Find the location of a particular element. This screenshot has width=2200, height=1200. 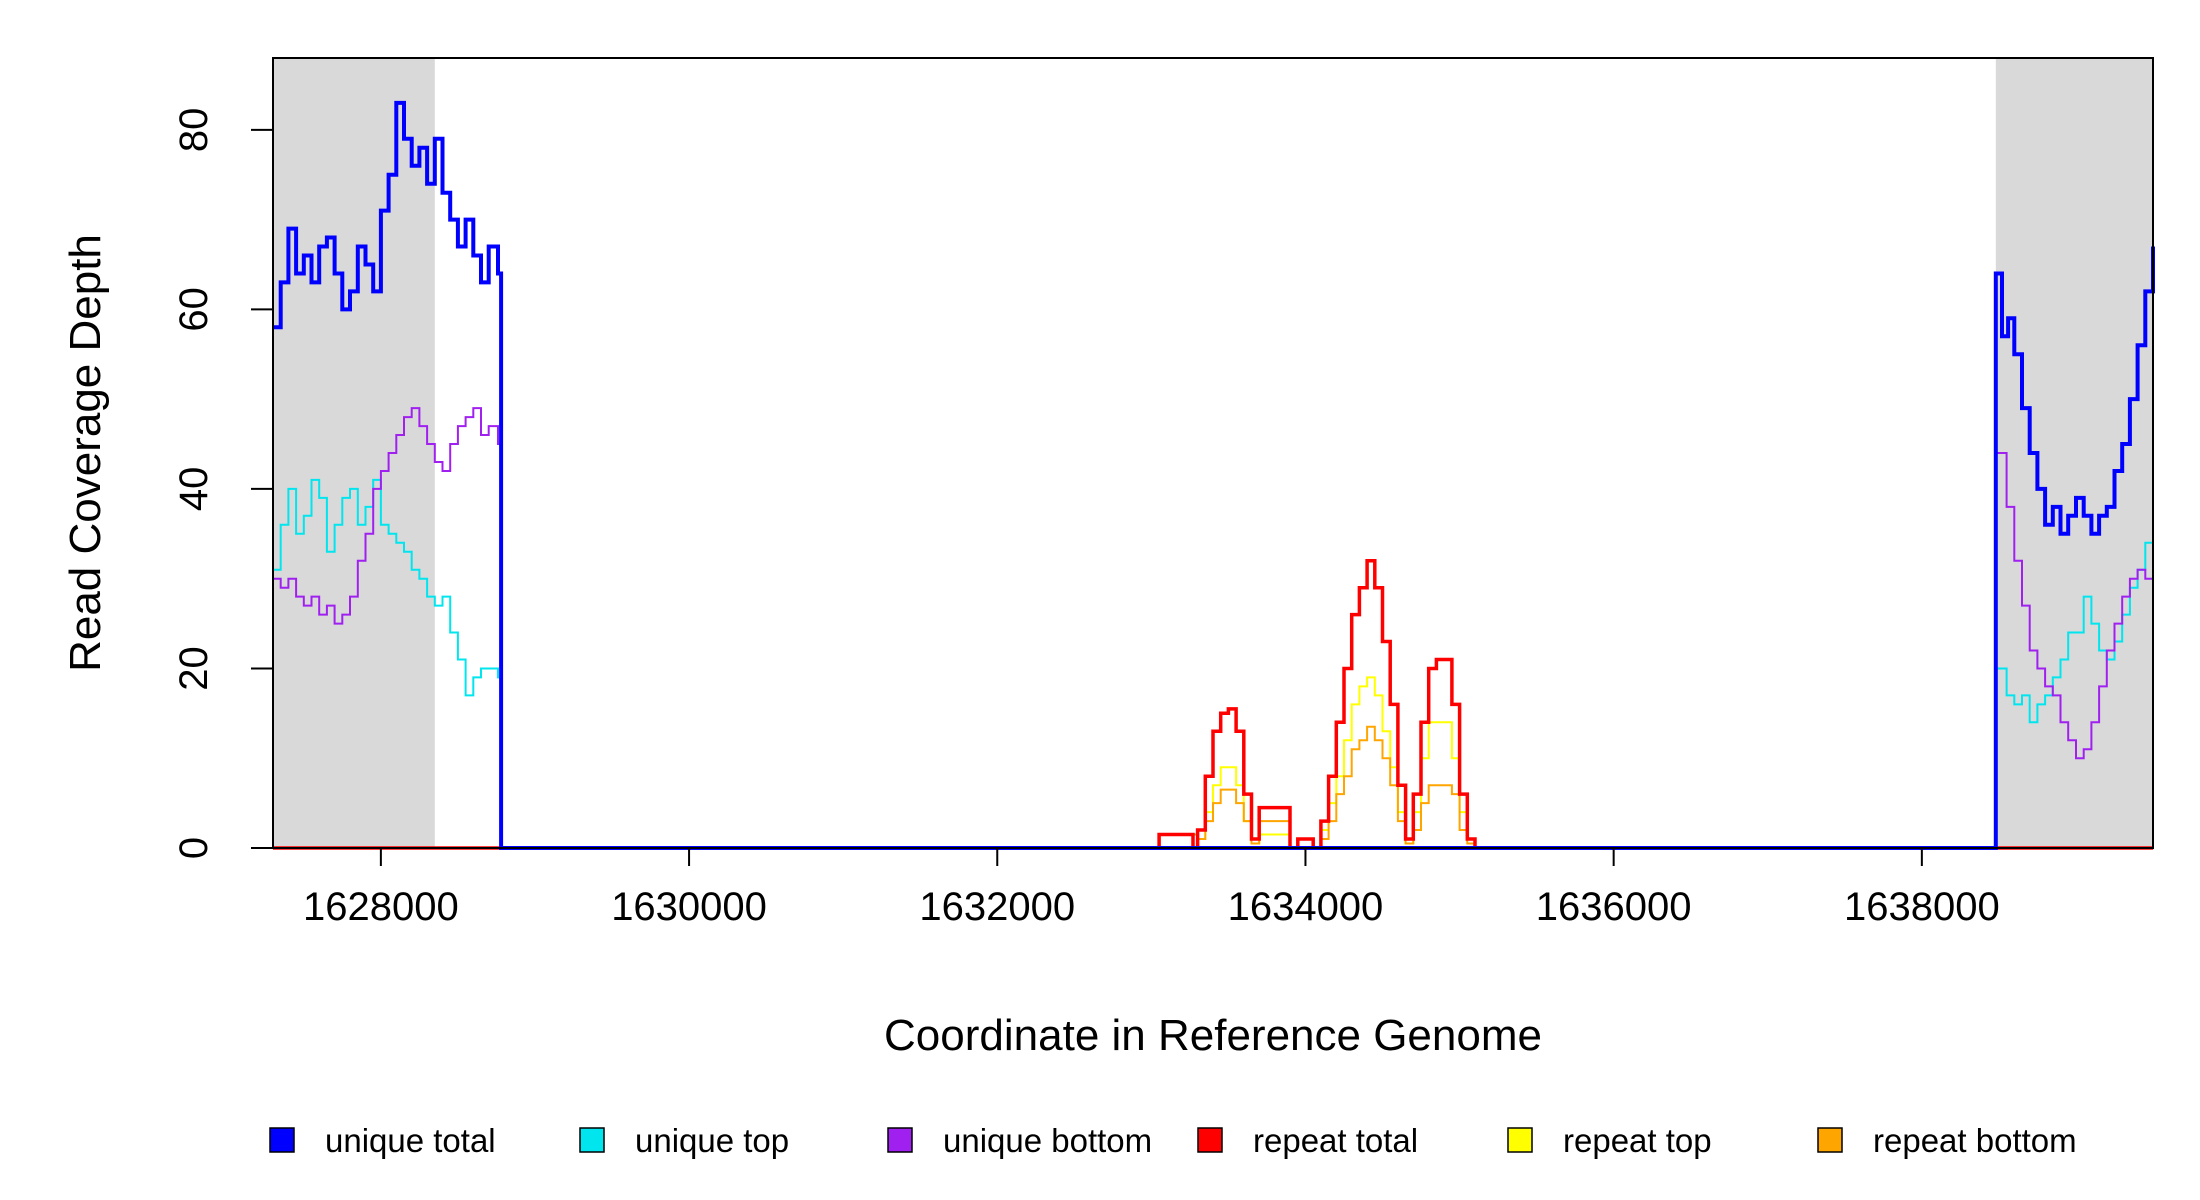

legend-label: unique bottom is located at coordinates (1047, 1140).